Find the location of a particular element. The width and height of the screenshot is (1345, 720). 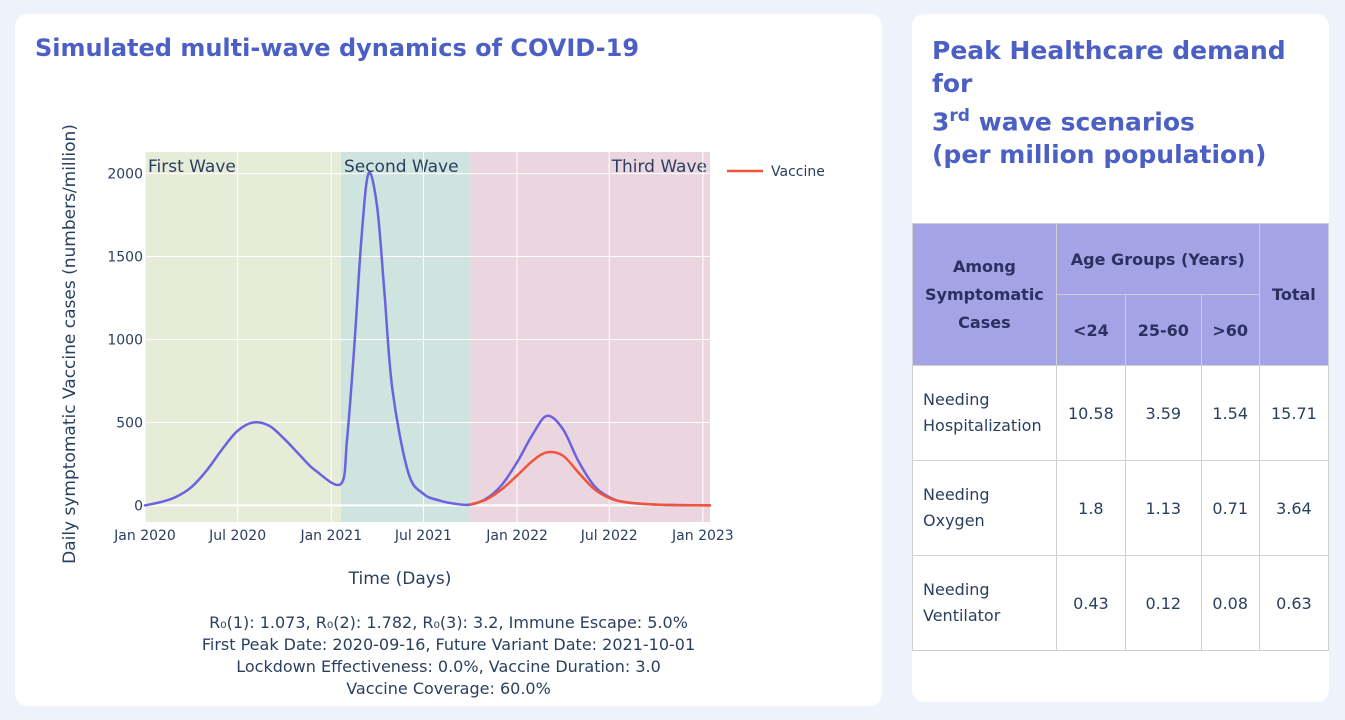

row-label-line: Oxygen is located at coordinates (954, 520).